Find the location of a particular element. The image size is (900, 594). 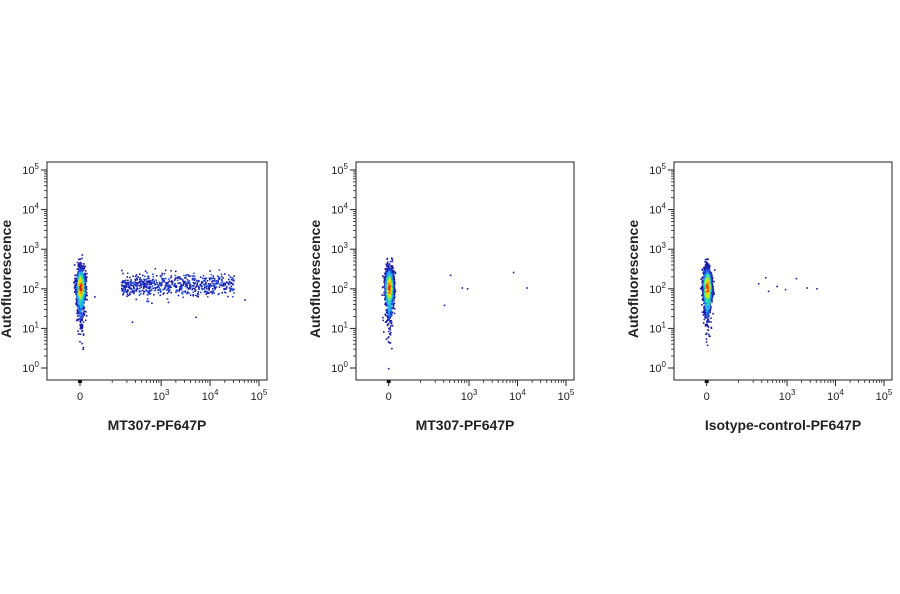

outlier-point is located at coordinates (196, 317).